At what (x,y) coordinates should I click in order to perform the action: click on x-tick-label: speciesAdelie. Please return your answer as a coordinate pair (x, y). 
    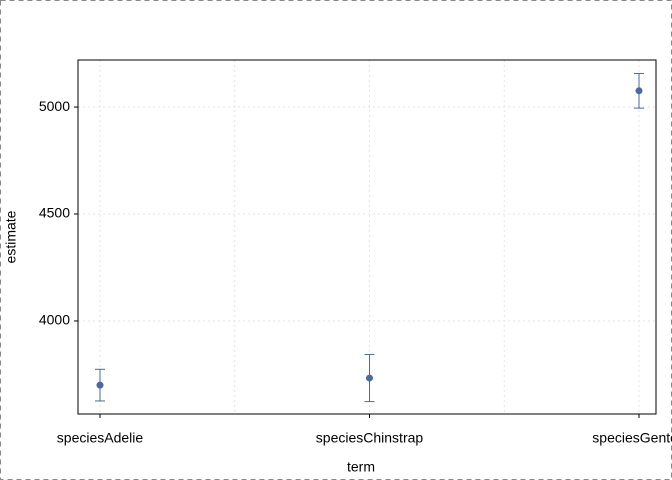
    Looking at the image, I should click on (100, 438).